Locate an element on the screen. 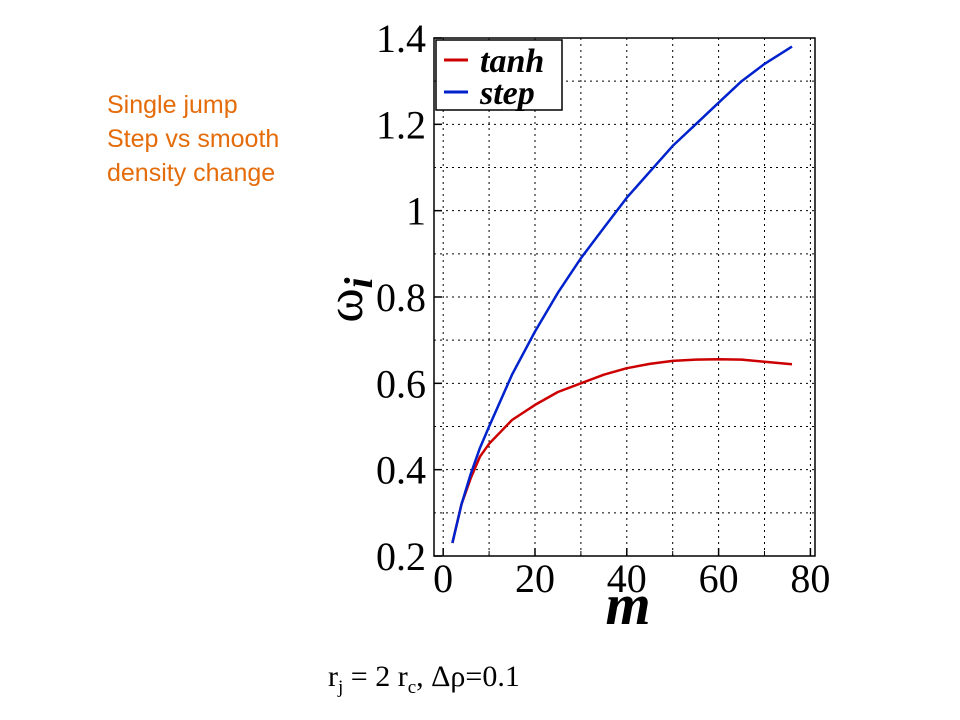 The width and height of the screenshot is (960, 720). legend-label-tanh: tanh is located at coordinates (512, 61).